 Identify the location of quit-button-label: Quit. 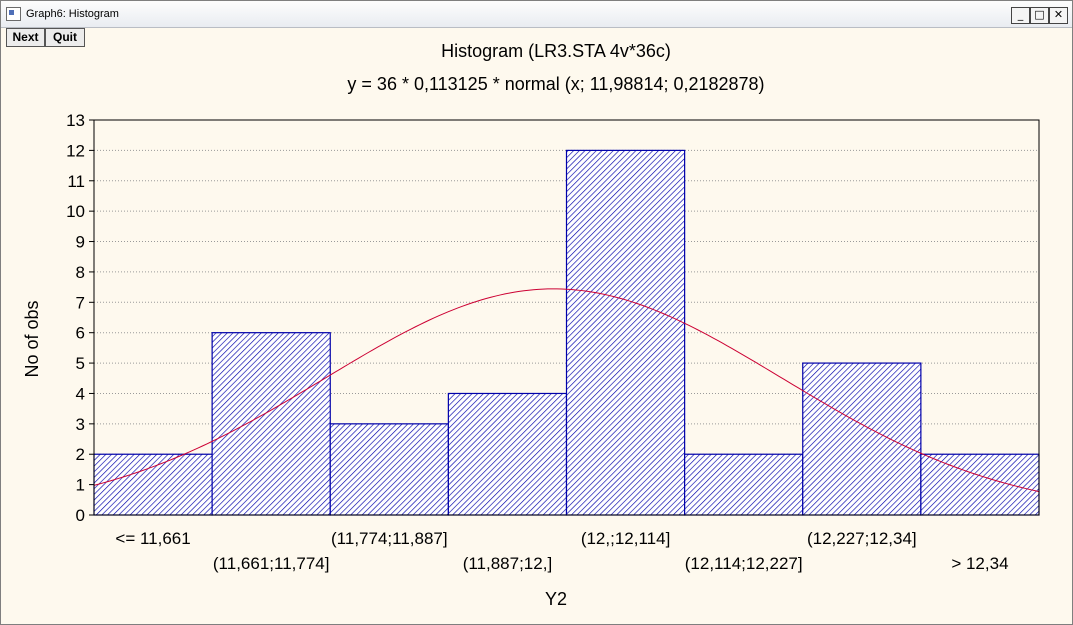
(65, 37).